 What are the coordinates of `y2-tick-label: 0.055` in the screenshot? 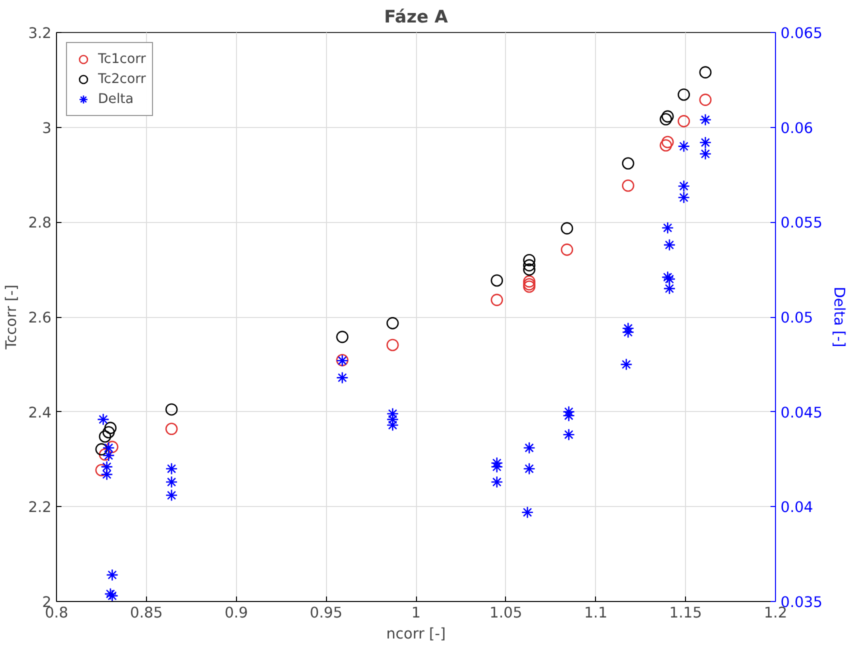 It's located at (801, 223).